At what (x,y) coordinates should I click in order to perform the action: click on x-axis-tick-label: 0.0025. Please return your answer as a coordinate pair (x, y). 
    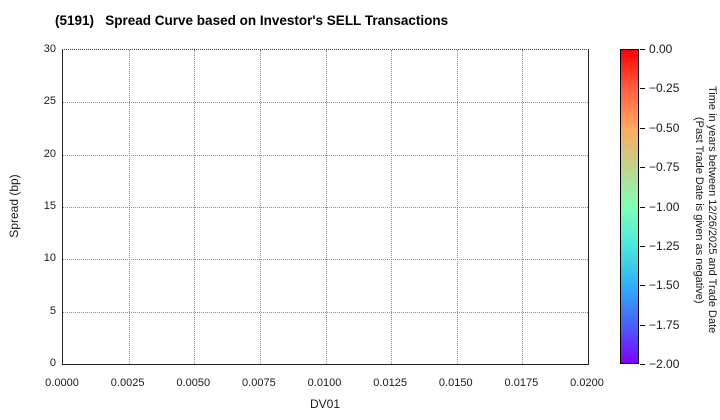
    Looking at the image, I should click on (127, 383).